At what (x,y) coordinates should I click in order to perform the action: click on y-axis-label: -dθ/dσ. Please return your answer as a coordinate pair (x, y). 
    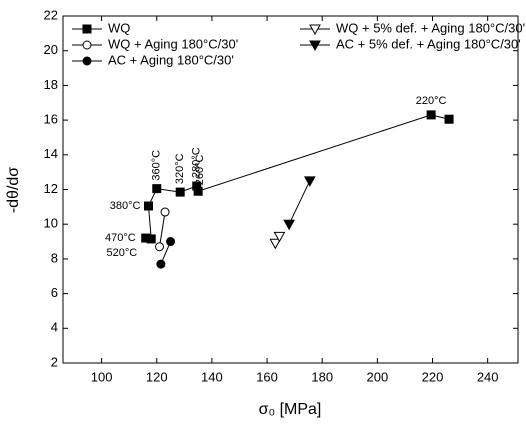
    Looking at the image, I should click on (13, 190).